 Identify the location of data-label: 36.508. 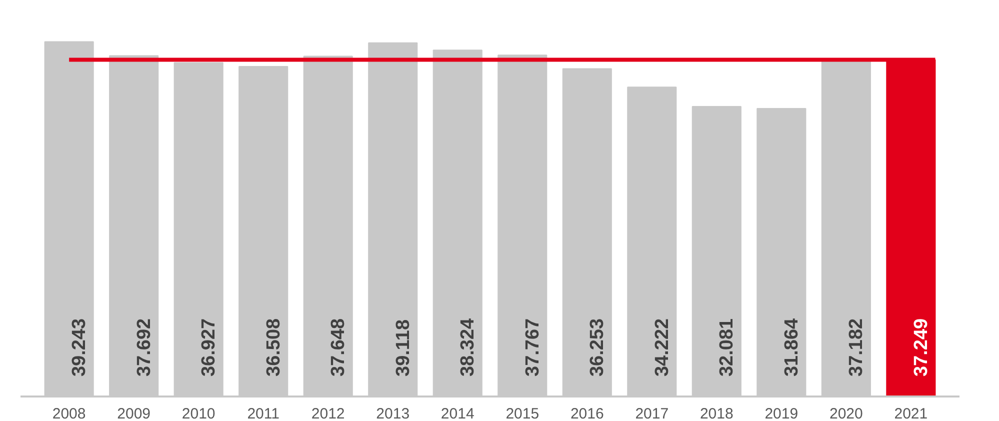
(273, 347).